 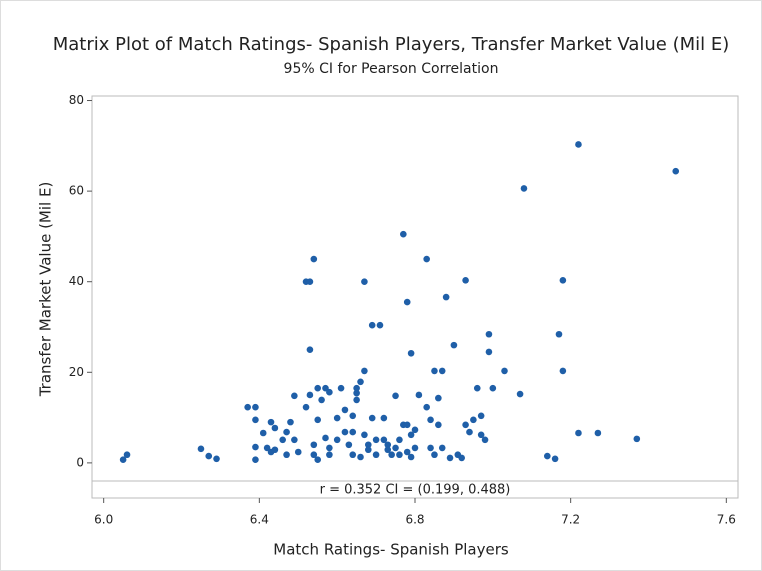 I want to click on x-tick-label: 6.8, so click(x=414, y=520).